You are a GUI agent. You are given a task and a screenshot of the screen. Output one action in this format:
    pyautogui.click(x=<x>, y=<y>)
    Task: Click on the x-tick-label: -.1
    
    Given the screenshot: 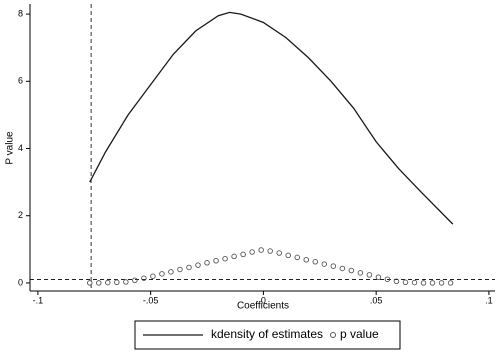 What is the action you would take?
    pyautogui.click(x=38, y=300)
    